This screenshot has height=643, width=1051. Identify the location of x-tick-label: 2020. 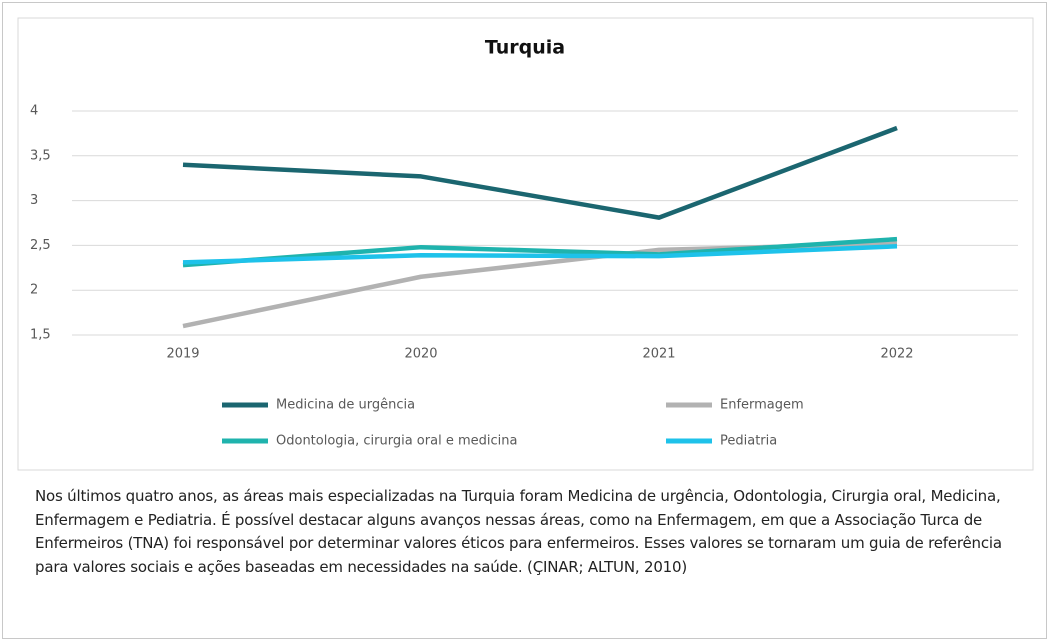
(420, 354).